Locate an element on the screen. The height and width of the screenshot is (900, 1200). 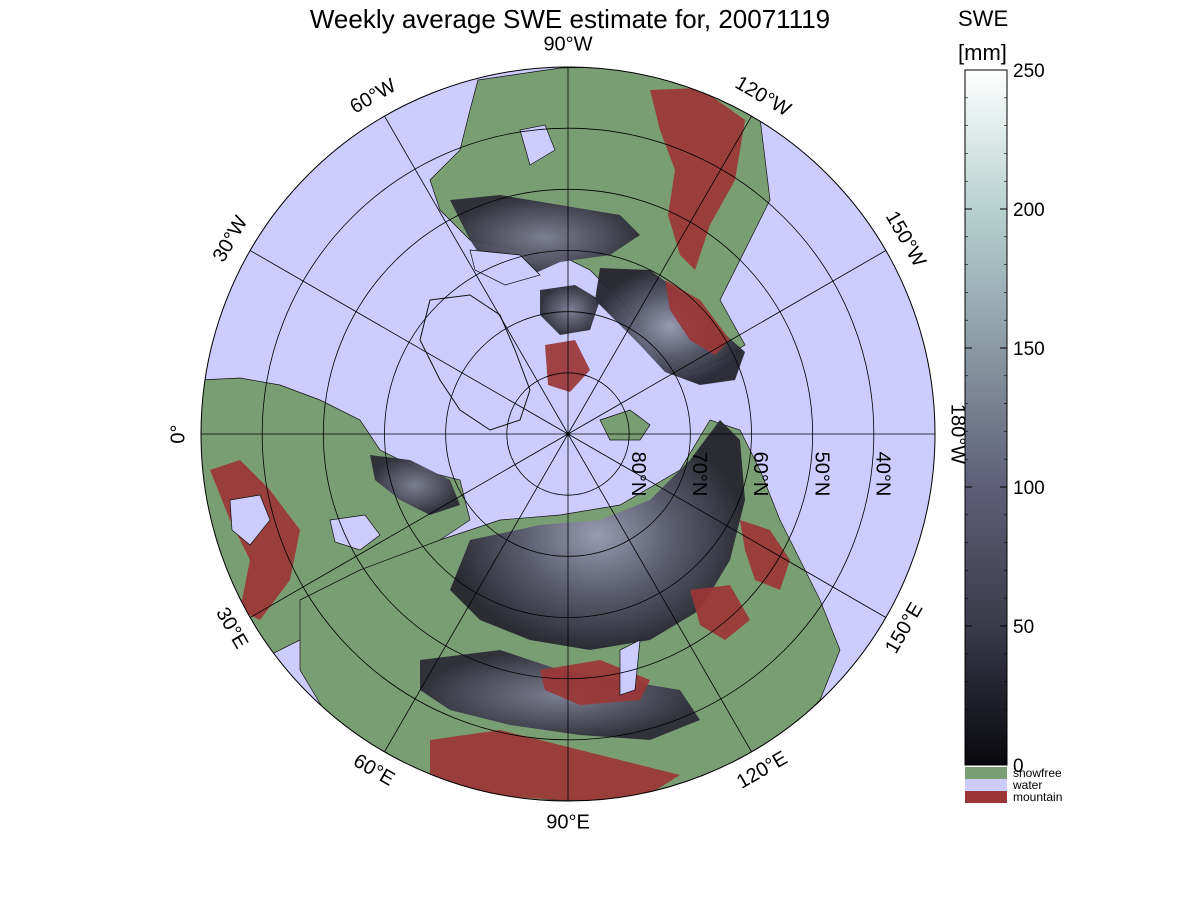
colorbar-unit: [mm] is located at coordinates (982, 52).